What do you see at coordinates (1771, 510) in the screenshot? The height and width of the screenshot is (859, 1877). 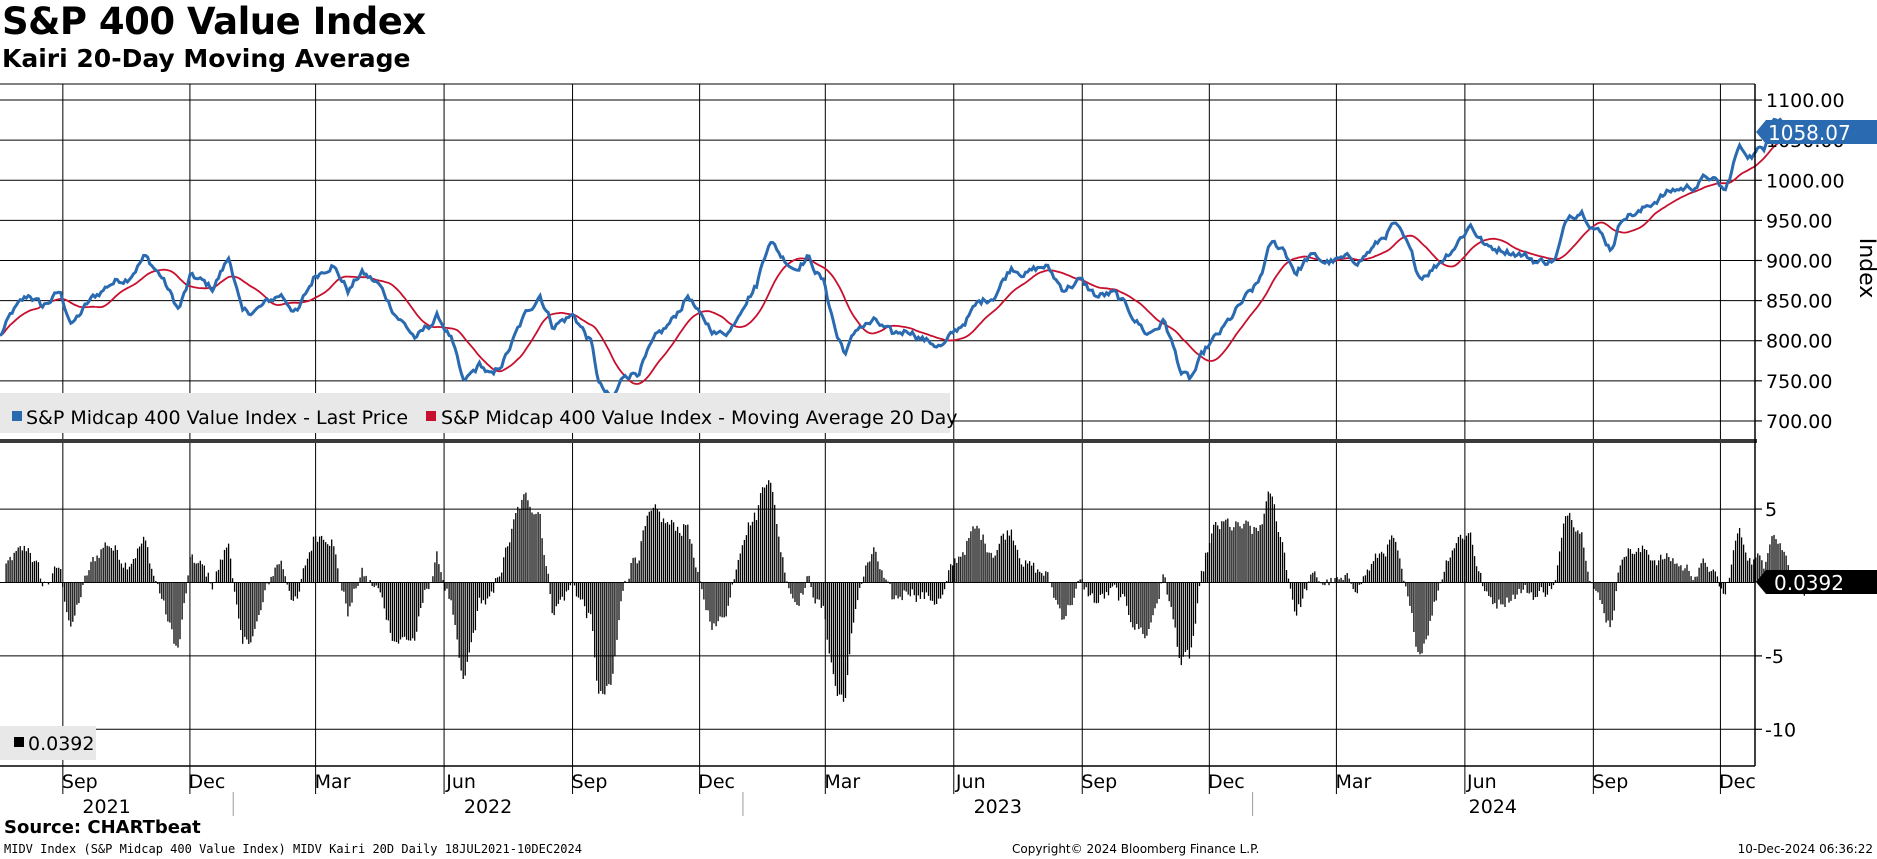 I see `kairi-tick-label: 5` at bounding box center [1771, 510].